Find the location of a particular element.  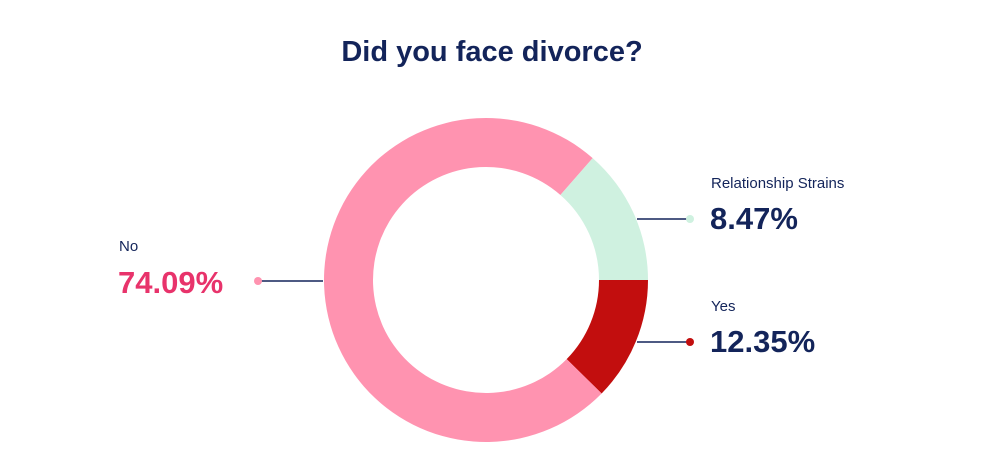

value-yes: 12.35% is located at coordinates (763, 341).